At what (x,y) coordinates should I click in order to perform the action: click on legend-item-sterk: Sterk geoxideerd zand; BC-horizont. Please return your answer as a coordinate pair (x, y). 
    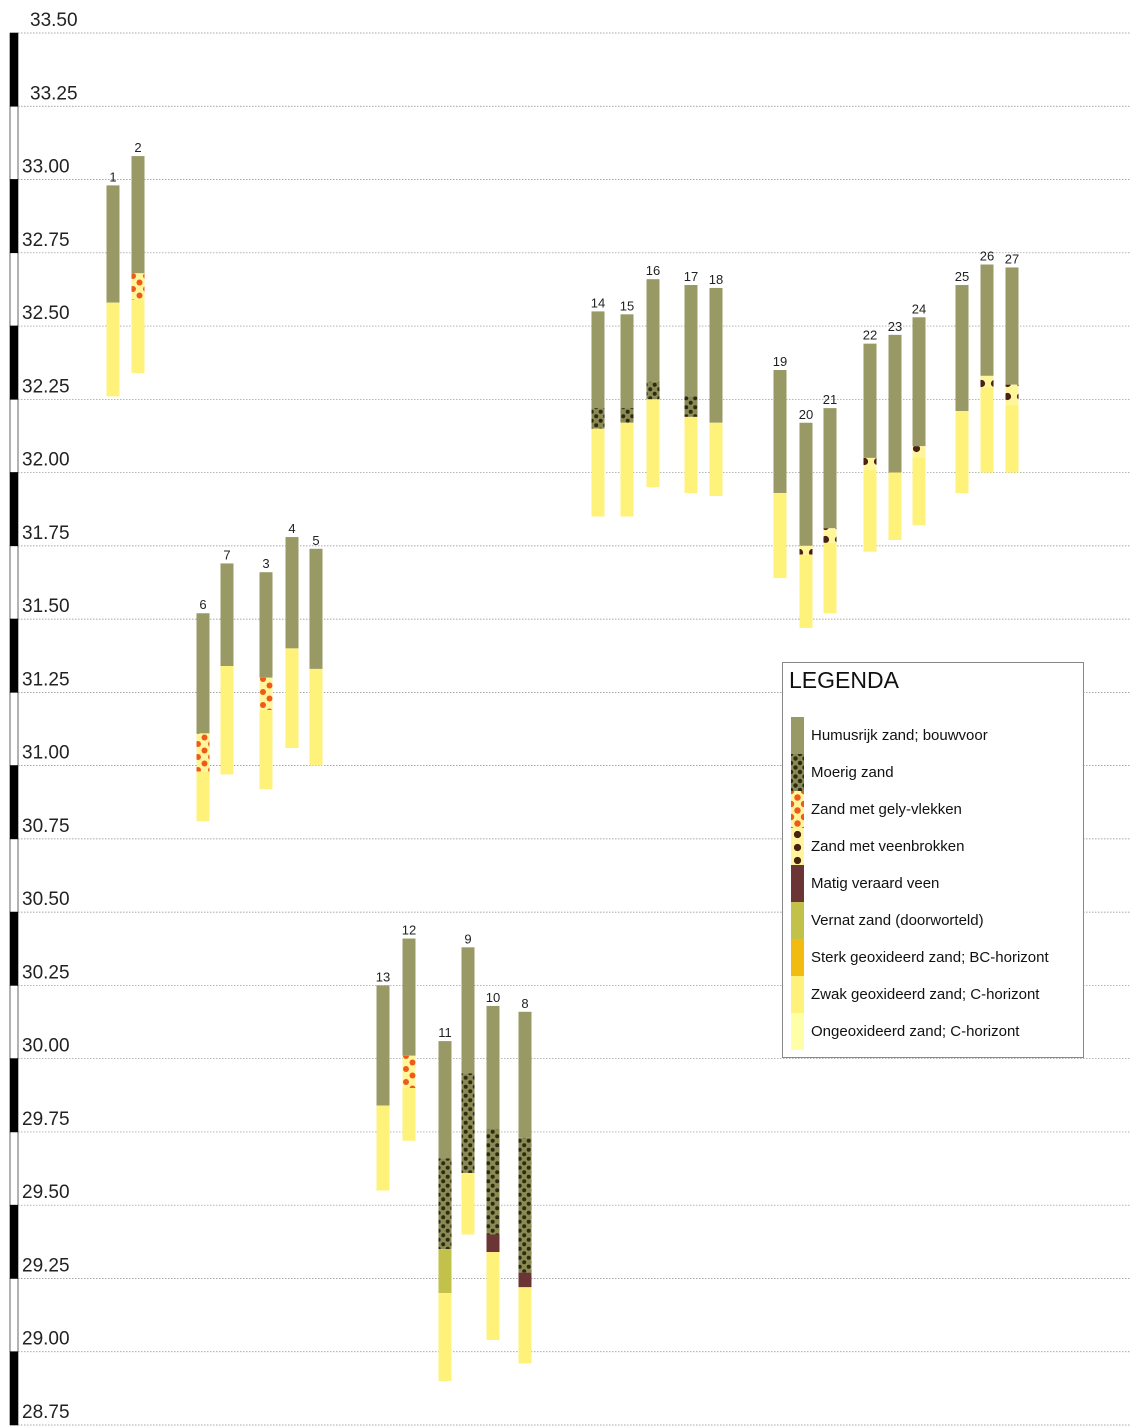
    Looking at the image, I should click on (936, 957).